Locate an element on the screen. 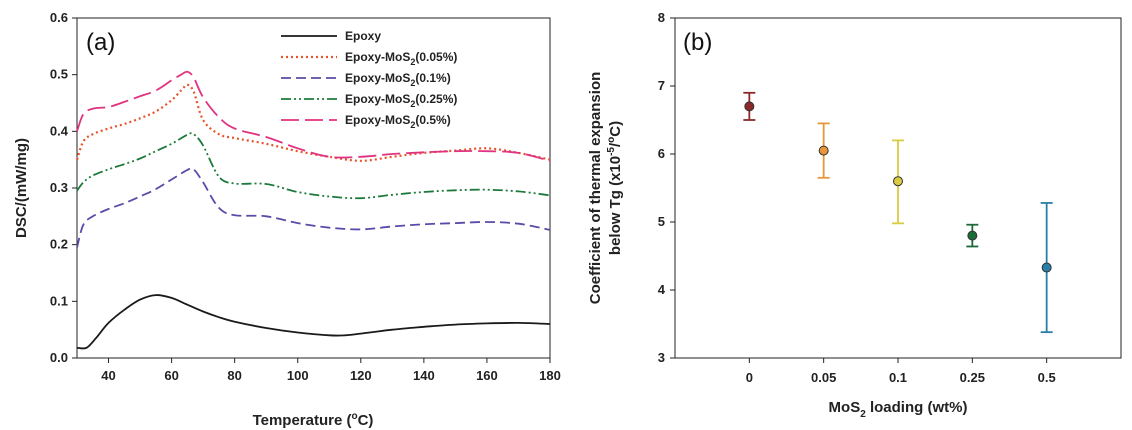 This screenshot has width=1132, height=430. legend-label-4: Epoxy-MoS2(0.5%) is located at coordinates (398, 121).